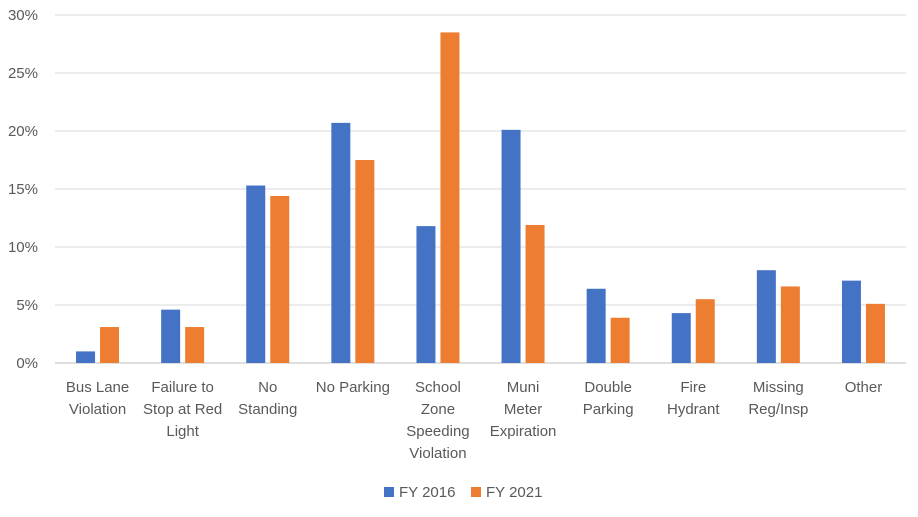 Image resolution: width=918 pixels, height=517 pixels. Describe the element at coordinates (514, 492) in the screenshot. I see `legend-label: FY 2021` at that location.